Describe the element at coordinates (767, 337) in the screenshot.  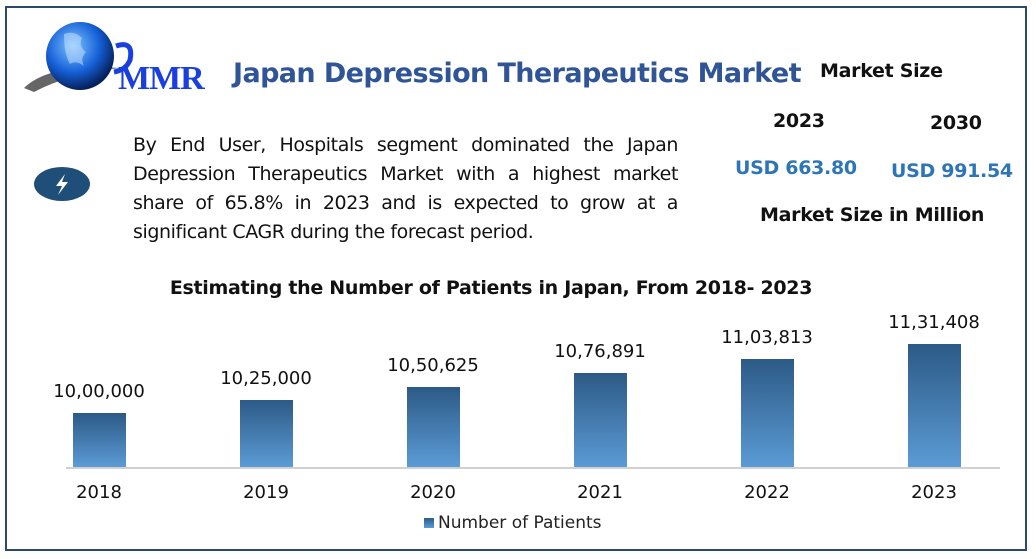
I see `data-label-2022: 11,03,813` at that location.